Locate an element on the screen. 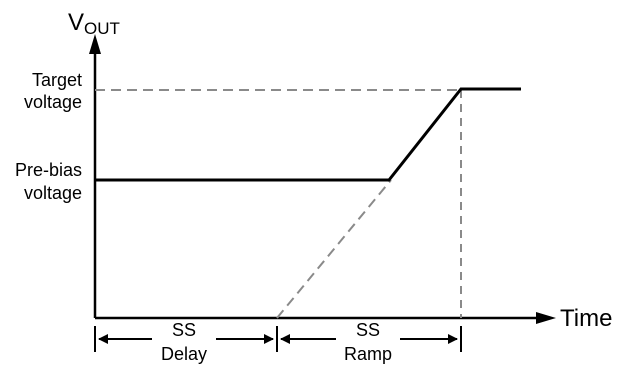  y-axis-label: VOUT is located at coordinates (94, 23).